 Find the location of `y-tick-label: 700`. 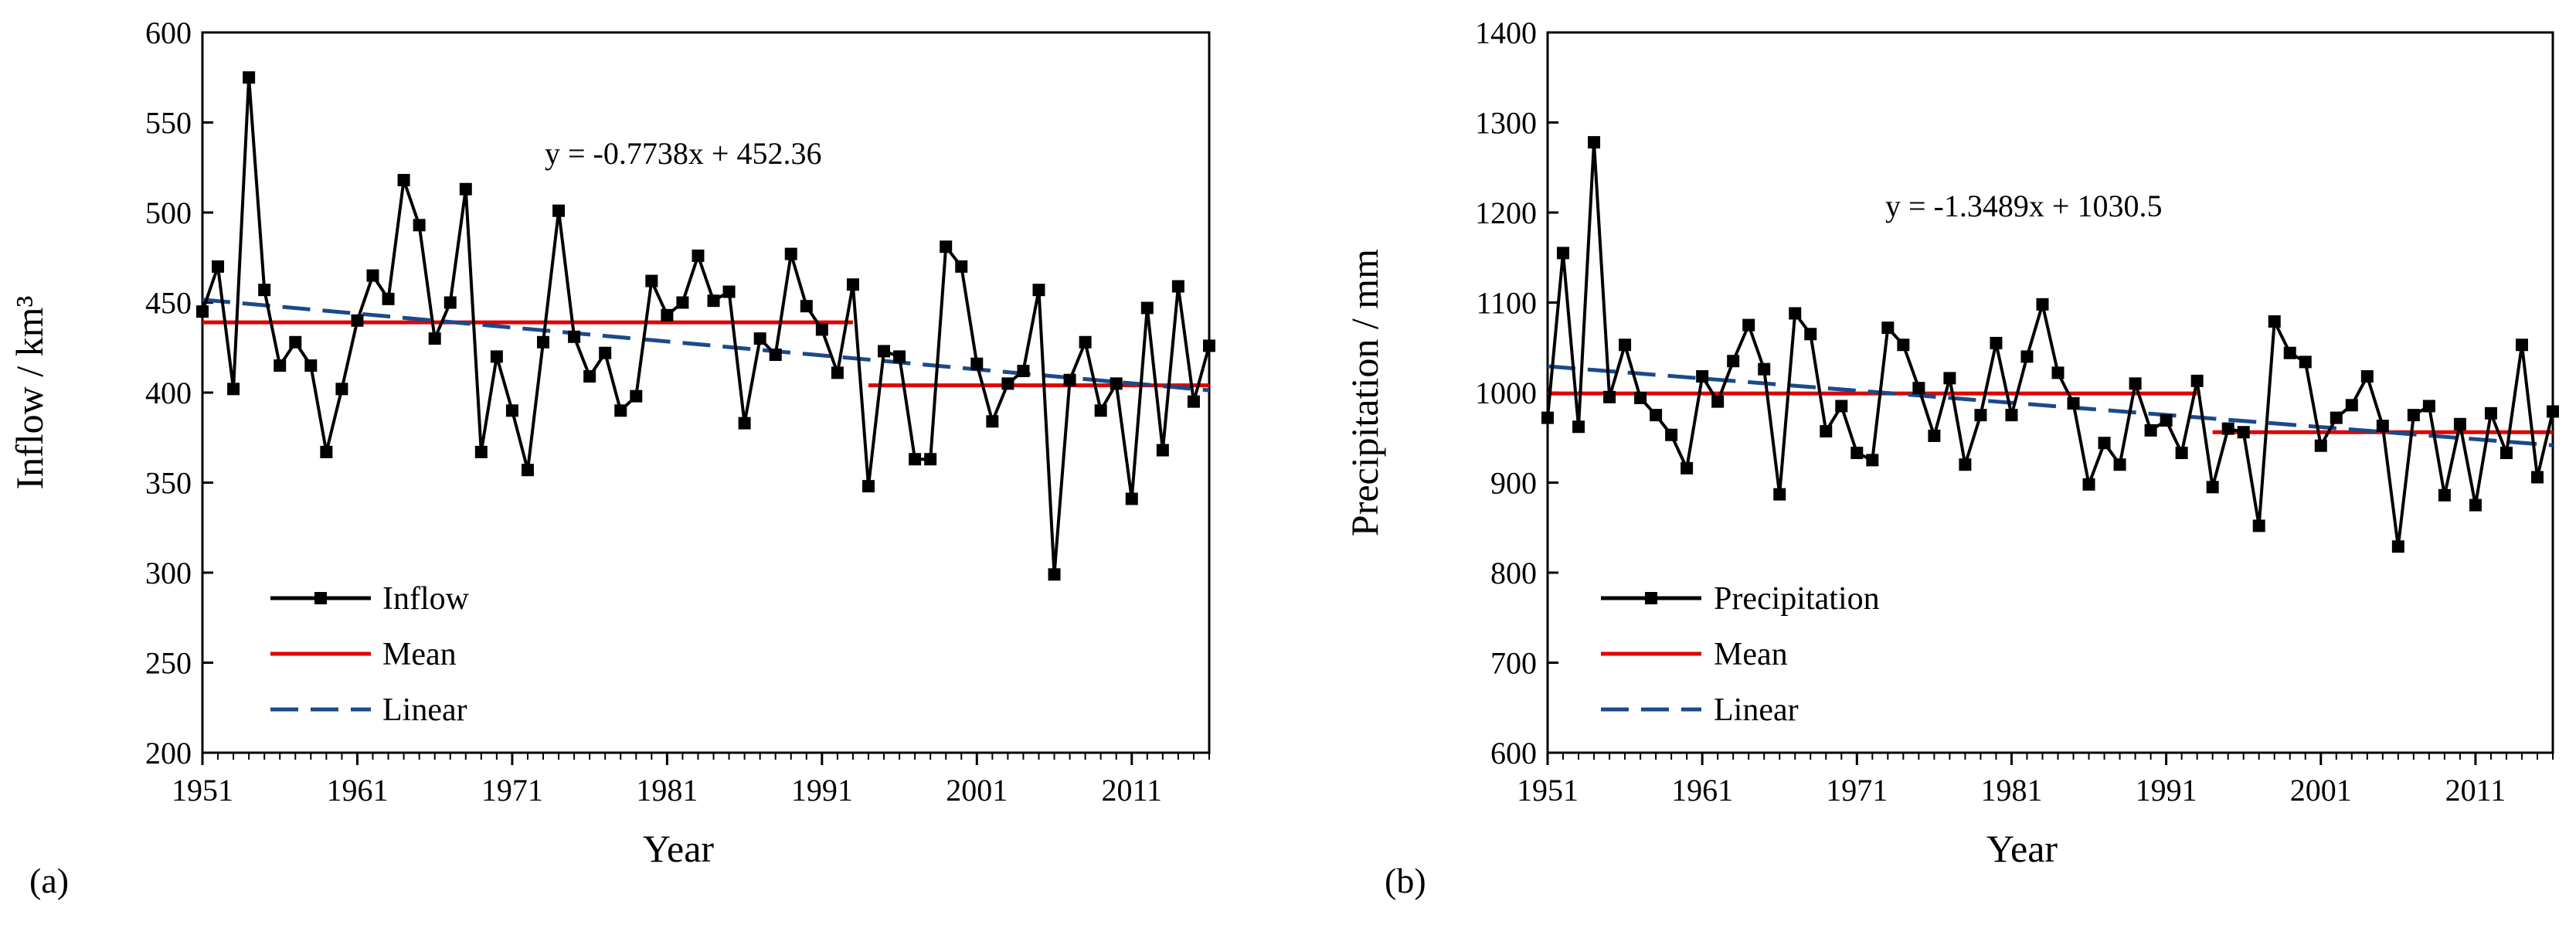

y-tick-label: 700 is located at coordinates (1513, 664).